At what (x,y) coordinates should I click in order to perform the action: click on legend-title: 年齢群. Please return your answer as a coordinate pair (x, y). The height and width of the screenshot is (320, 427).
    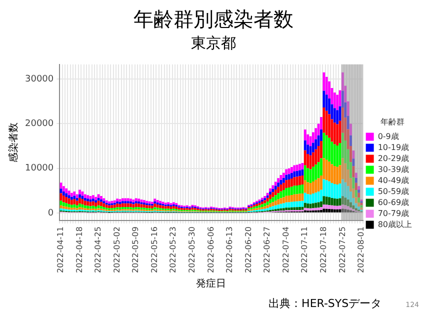
    Looking at the image, I should click on (392, 121).